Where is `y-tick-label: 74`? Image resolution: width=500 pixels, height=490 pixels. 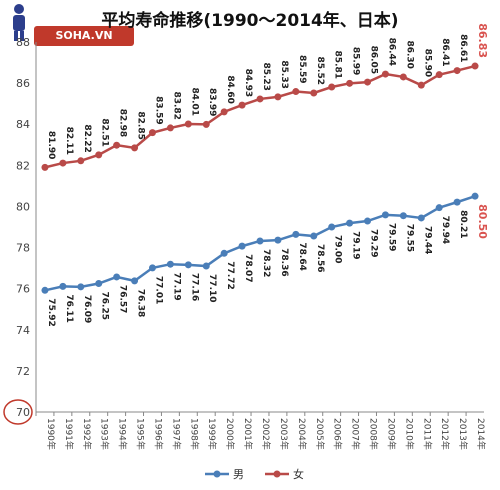
y-tick-label: 74 is located at coordinates (23, 330).